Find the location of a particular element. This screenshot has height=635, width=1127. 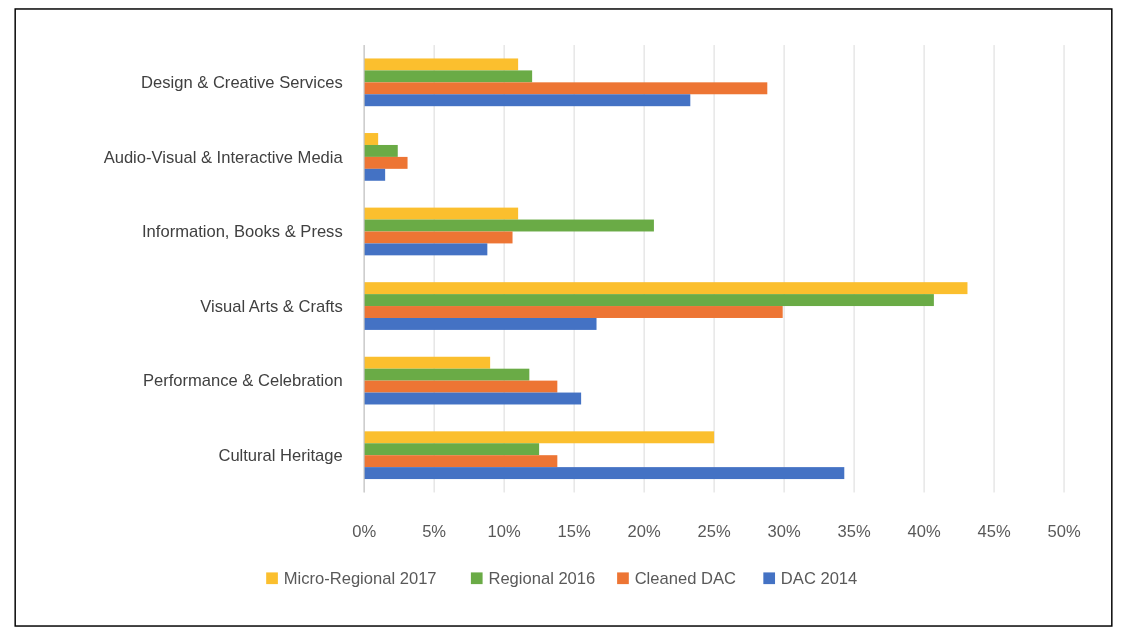

y-tick-label: Design & Creative Services is located at coordinates (242, 83).